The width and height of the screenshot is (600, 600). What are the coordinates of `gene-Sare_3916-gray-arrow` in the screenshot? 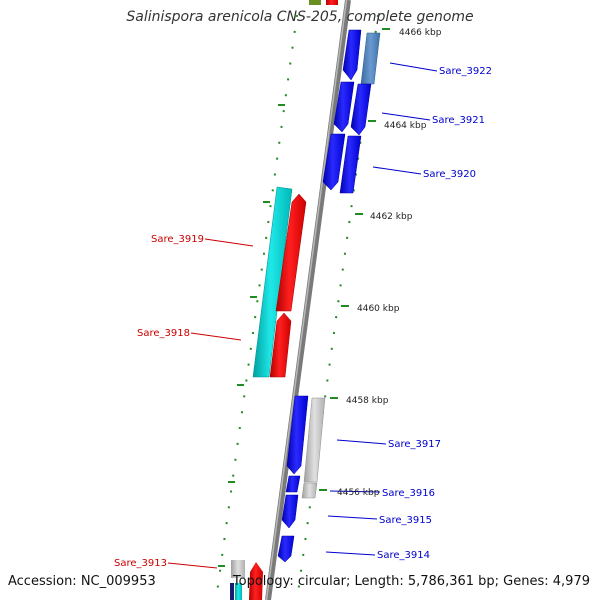 It's located at (309, 490).